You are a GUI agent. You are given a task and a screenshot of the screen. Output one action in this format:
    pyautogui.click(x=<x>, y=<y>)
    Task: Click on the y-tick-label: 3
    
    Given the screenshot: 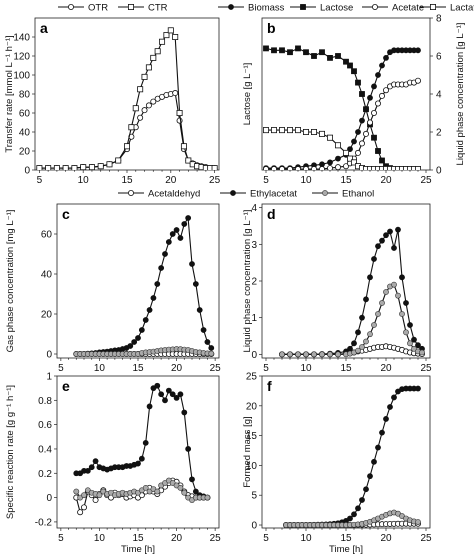 What is the action you would take?
    pyautogui.click(x=254, y=245)
    